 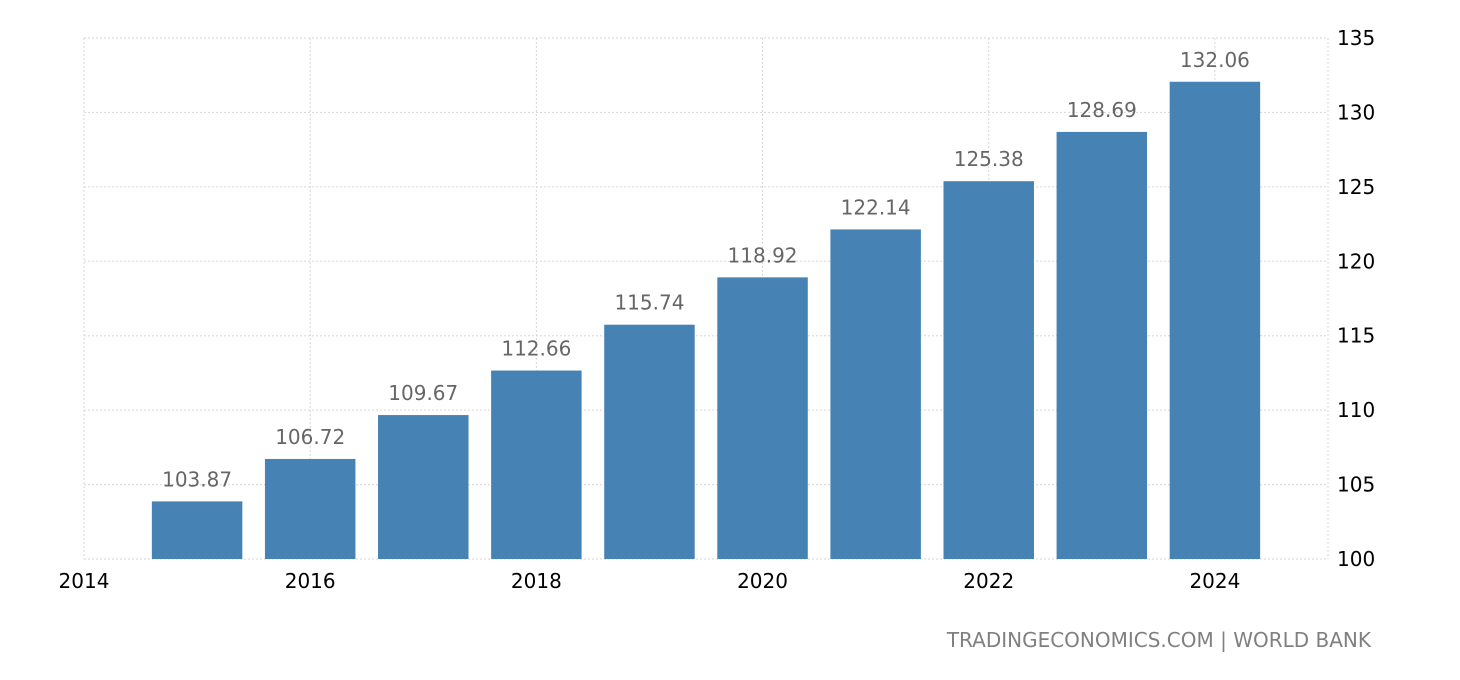 What do you see at coordinates (1356, 336) in the screenshot?
I see `y-tick-label: 115` at bounding box center [1356, 336].